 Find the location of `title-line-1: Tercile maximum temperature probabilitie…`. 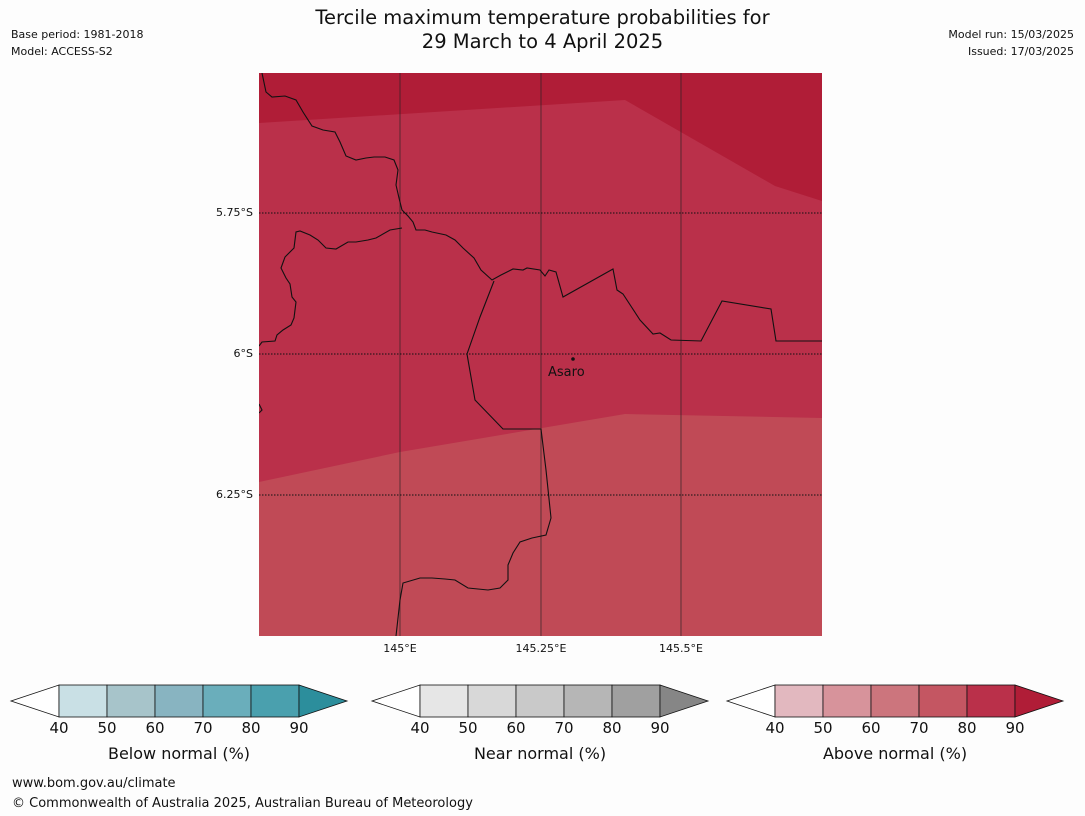

title-line-1: Tercile maximum temperature probabilitie… is located at coordinates (542, 17).